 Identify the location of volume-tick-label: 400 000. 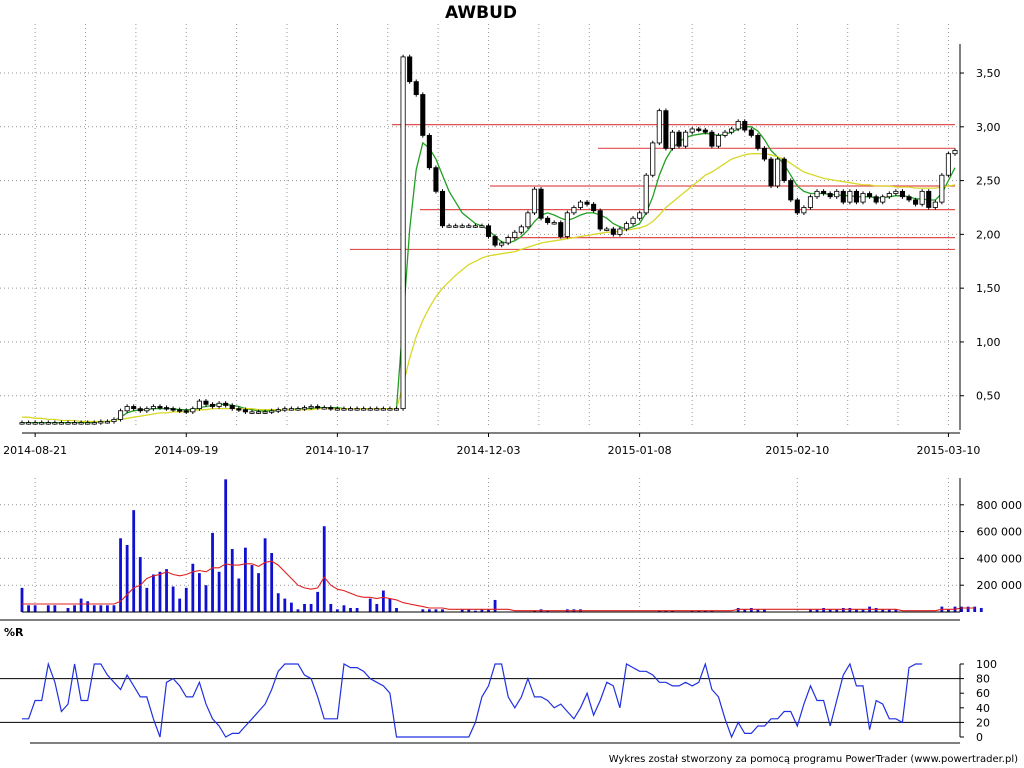
(1000, 558).